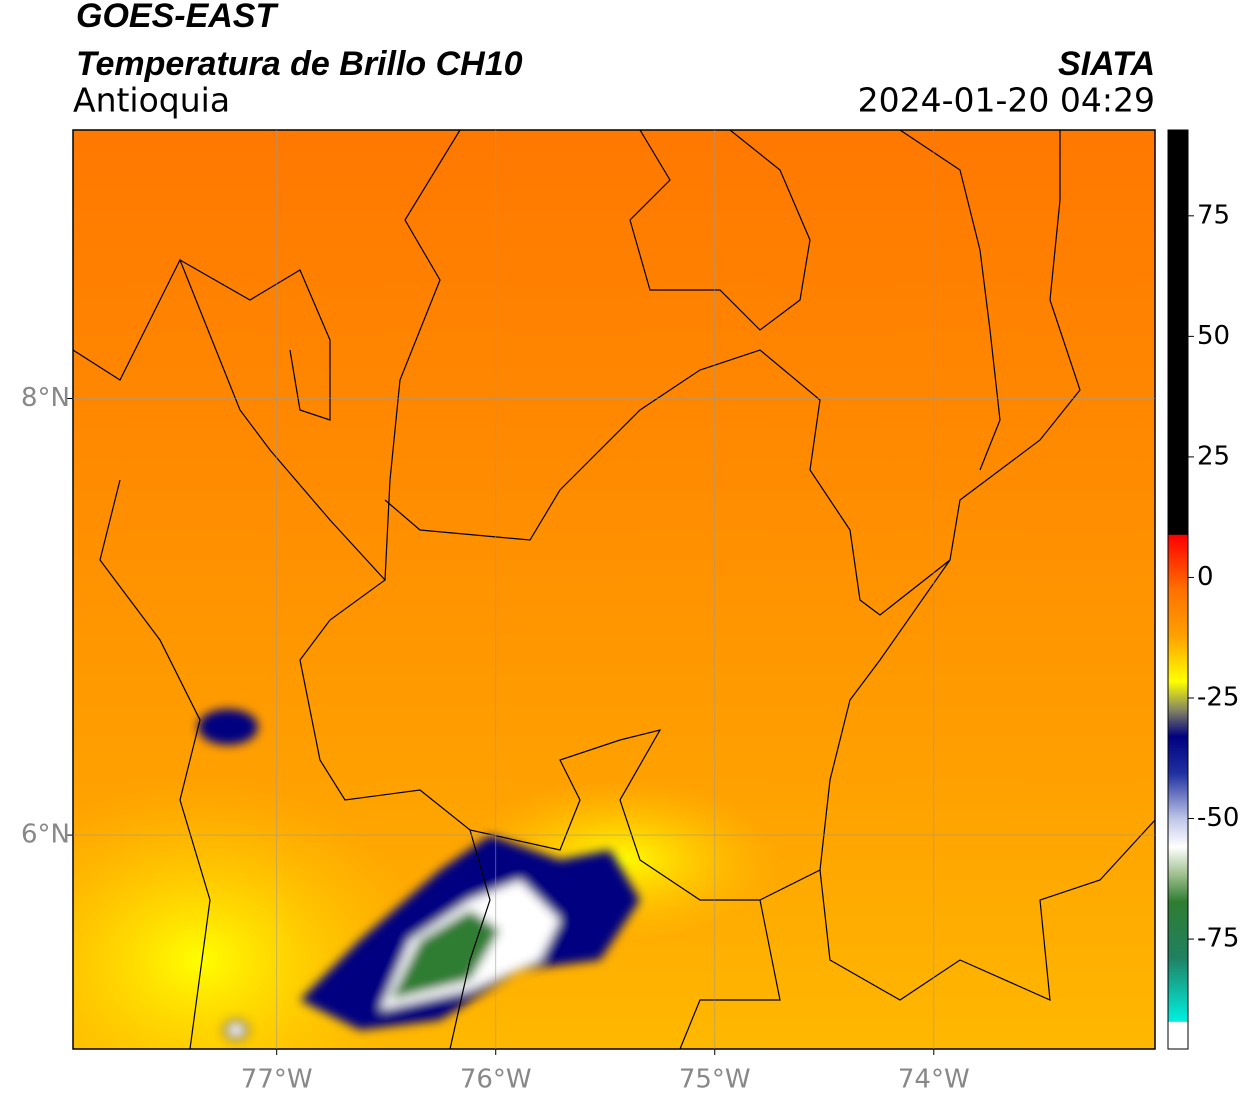 The width and height of the screenshot is (1252, 1103). What do you see at coordinates (1213, 215) in the screenshot?
I see `colorbar-tick-label: 75` at bounding box center [1213, 215].